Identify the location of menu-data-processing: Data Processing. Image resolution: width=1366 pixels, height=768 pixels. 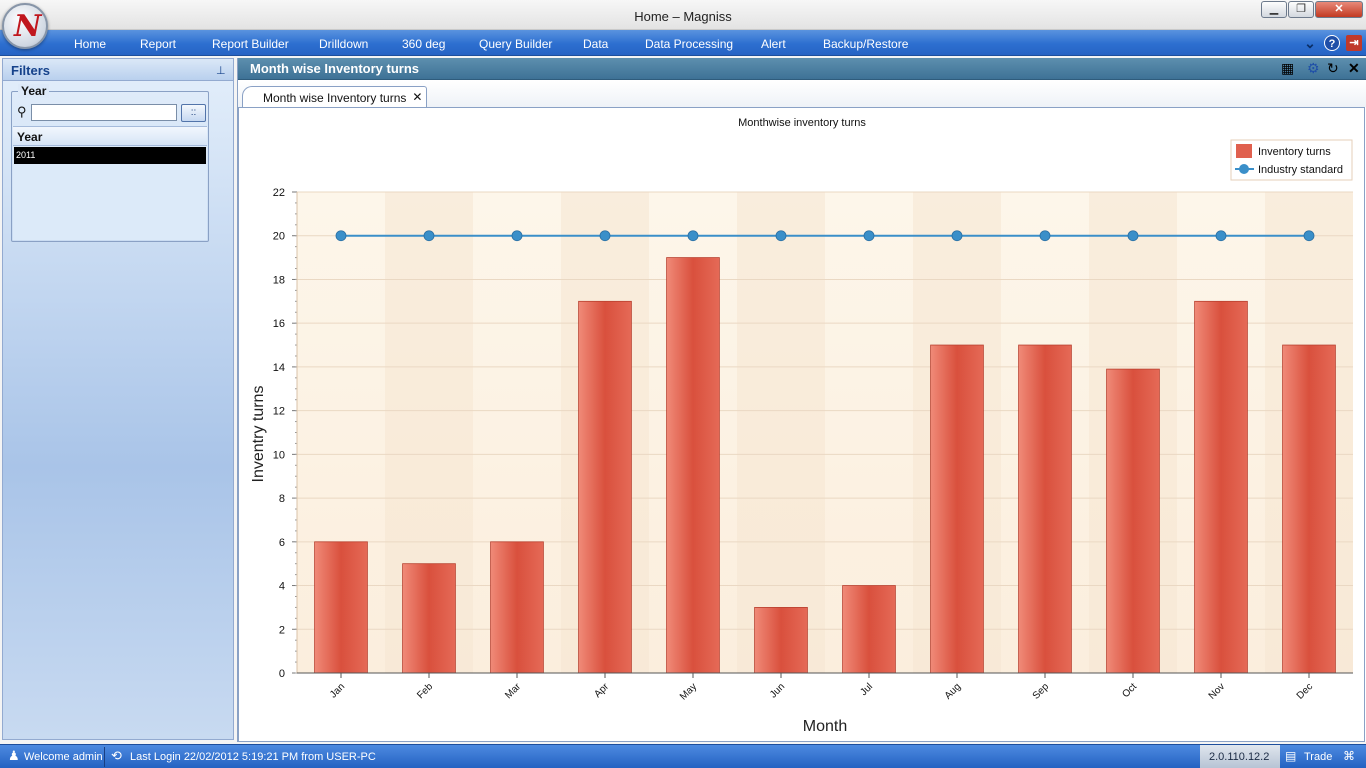
(689, 44).